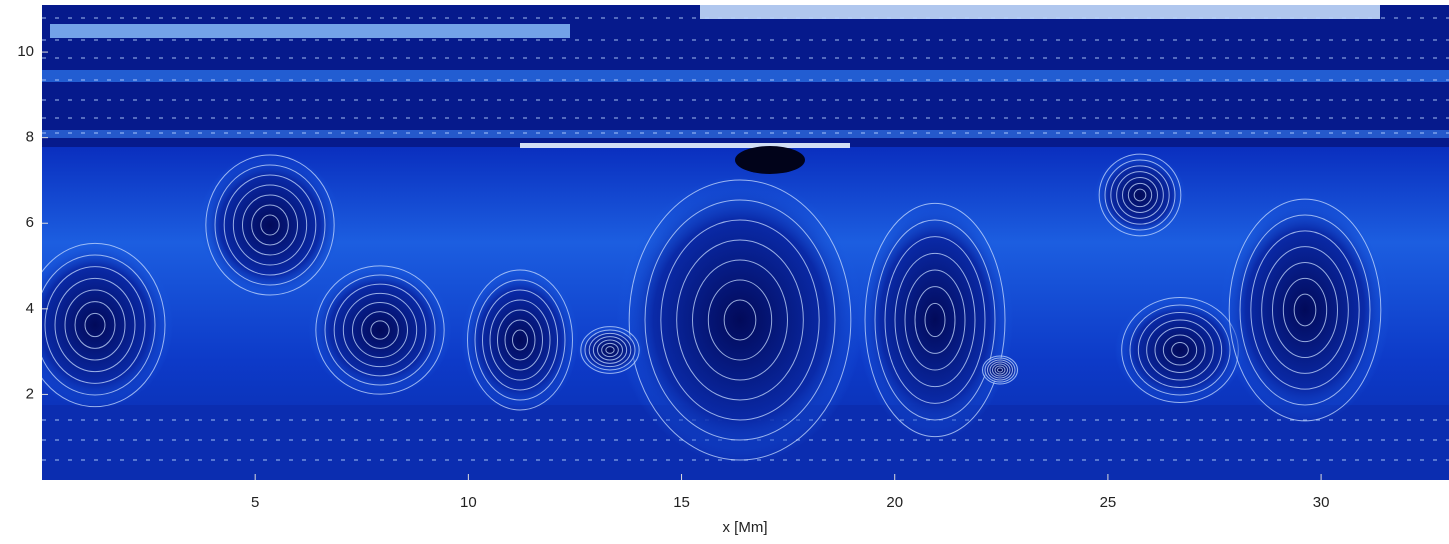 The width and height of the screenshot is (1449, 544). What do you see at coordinates (745, 527) in the screenshot?
I see `x-axis-label: x [Mm]` at bounding box center [745, 527].